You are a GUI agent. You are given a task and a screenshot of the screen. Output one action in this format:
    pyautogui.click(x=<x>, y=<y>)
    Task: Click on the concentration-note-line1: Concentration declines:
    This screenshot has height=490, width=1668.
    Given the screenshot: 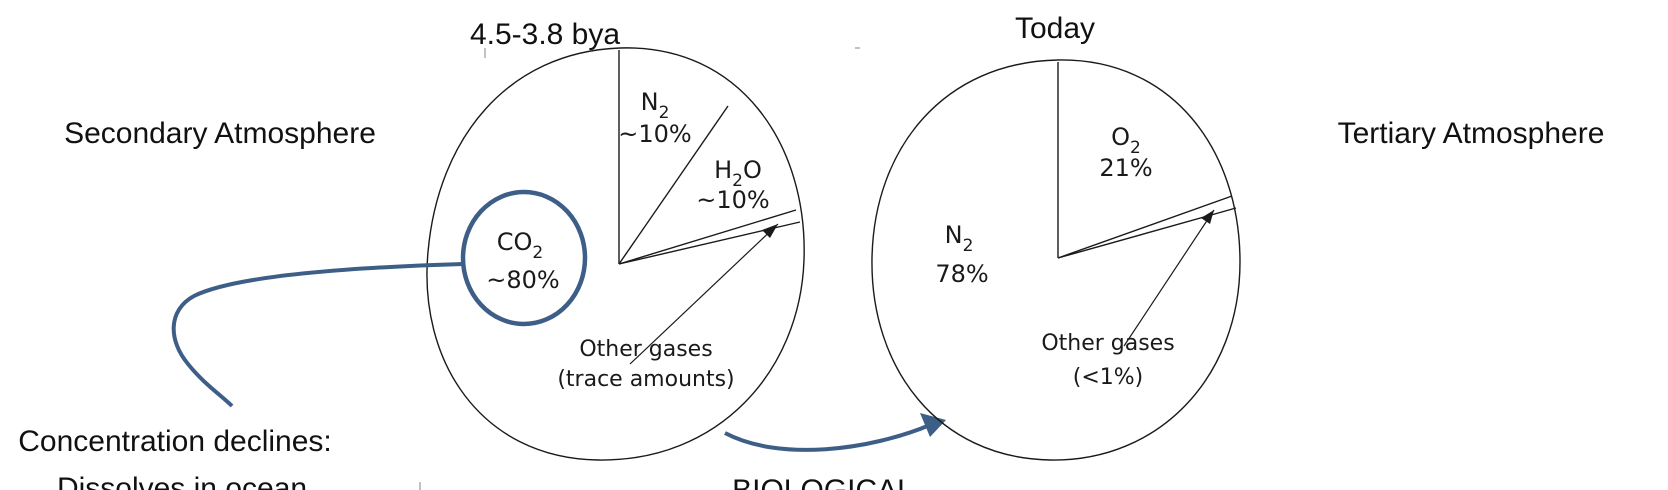 What is the action you would take?
    pyautogui.click(x=175, y=441)
    